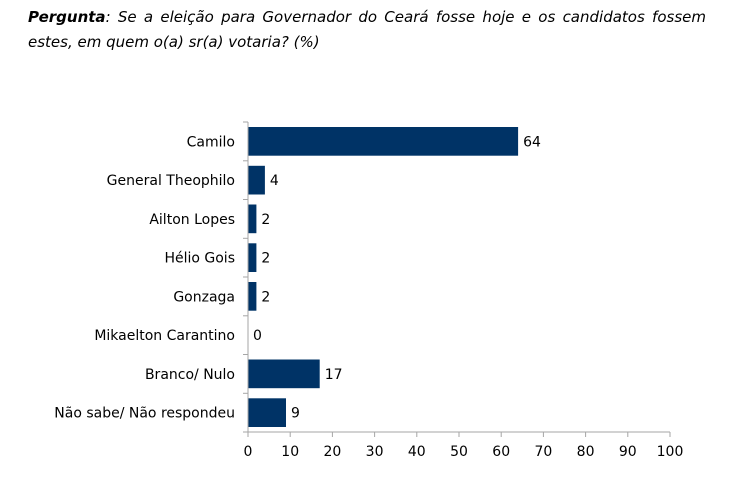 This screenshot has height=483, width=739. I want to click on category-label: Ailton Lopes, so click(192, 220).